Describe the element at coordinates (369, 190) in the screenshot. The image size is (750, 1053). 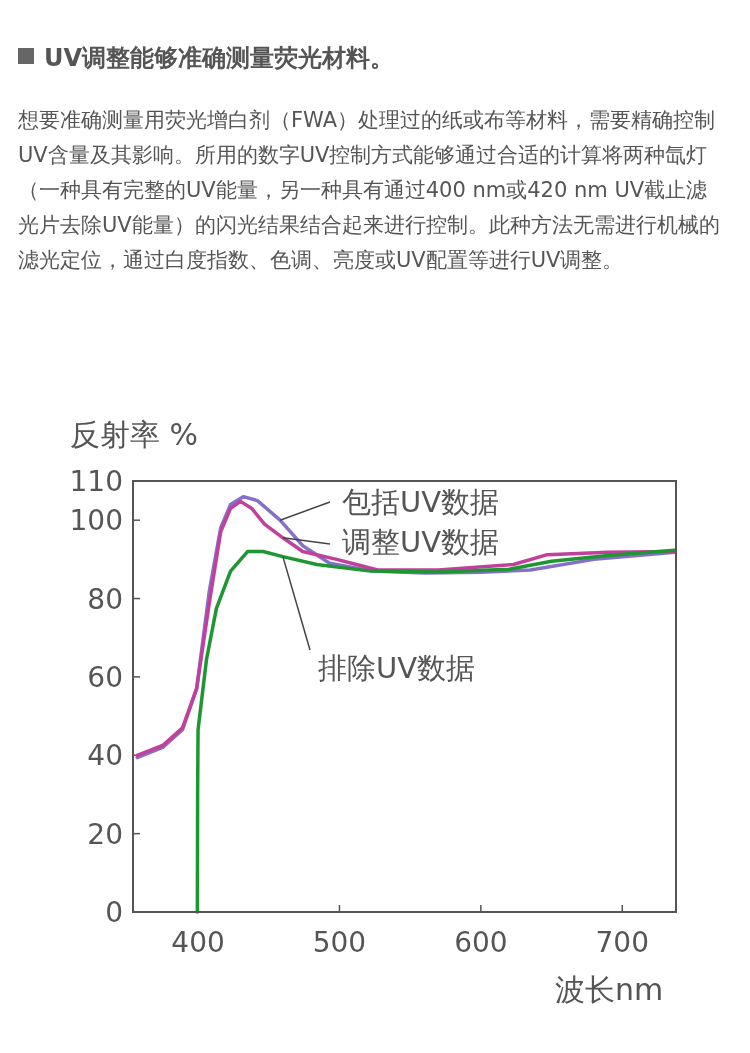
I see `subtitle: 想要准确测量用荧光增白剂（FWA）处理过的纸或布等材料，需要精确控制UV含量及其影响。所用的数字UV控制方式能够通过合适的计算将两种氙灯（一种具有完整的UV能量，另一种具有通过400 nm或420 nm UV截止滤光片去除UV能量）的闪光结果结合起来进行控制。此种方法无需进行机械的滤光定位，通过白度指数、色调、亮度或UV配置等进行UV调整。` at that location.